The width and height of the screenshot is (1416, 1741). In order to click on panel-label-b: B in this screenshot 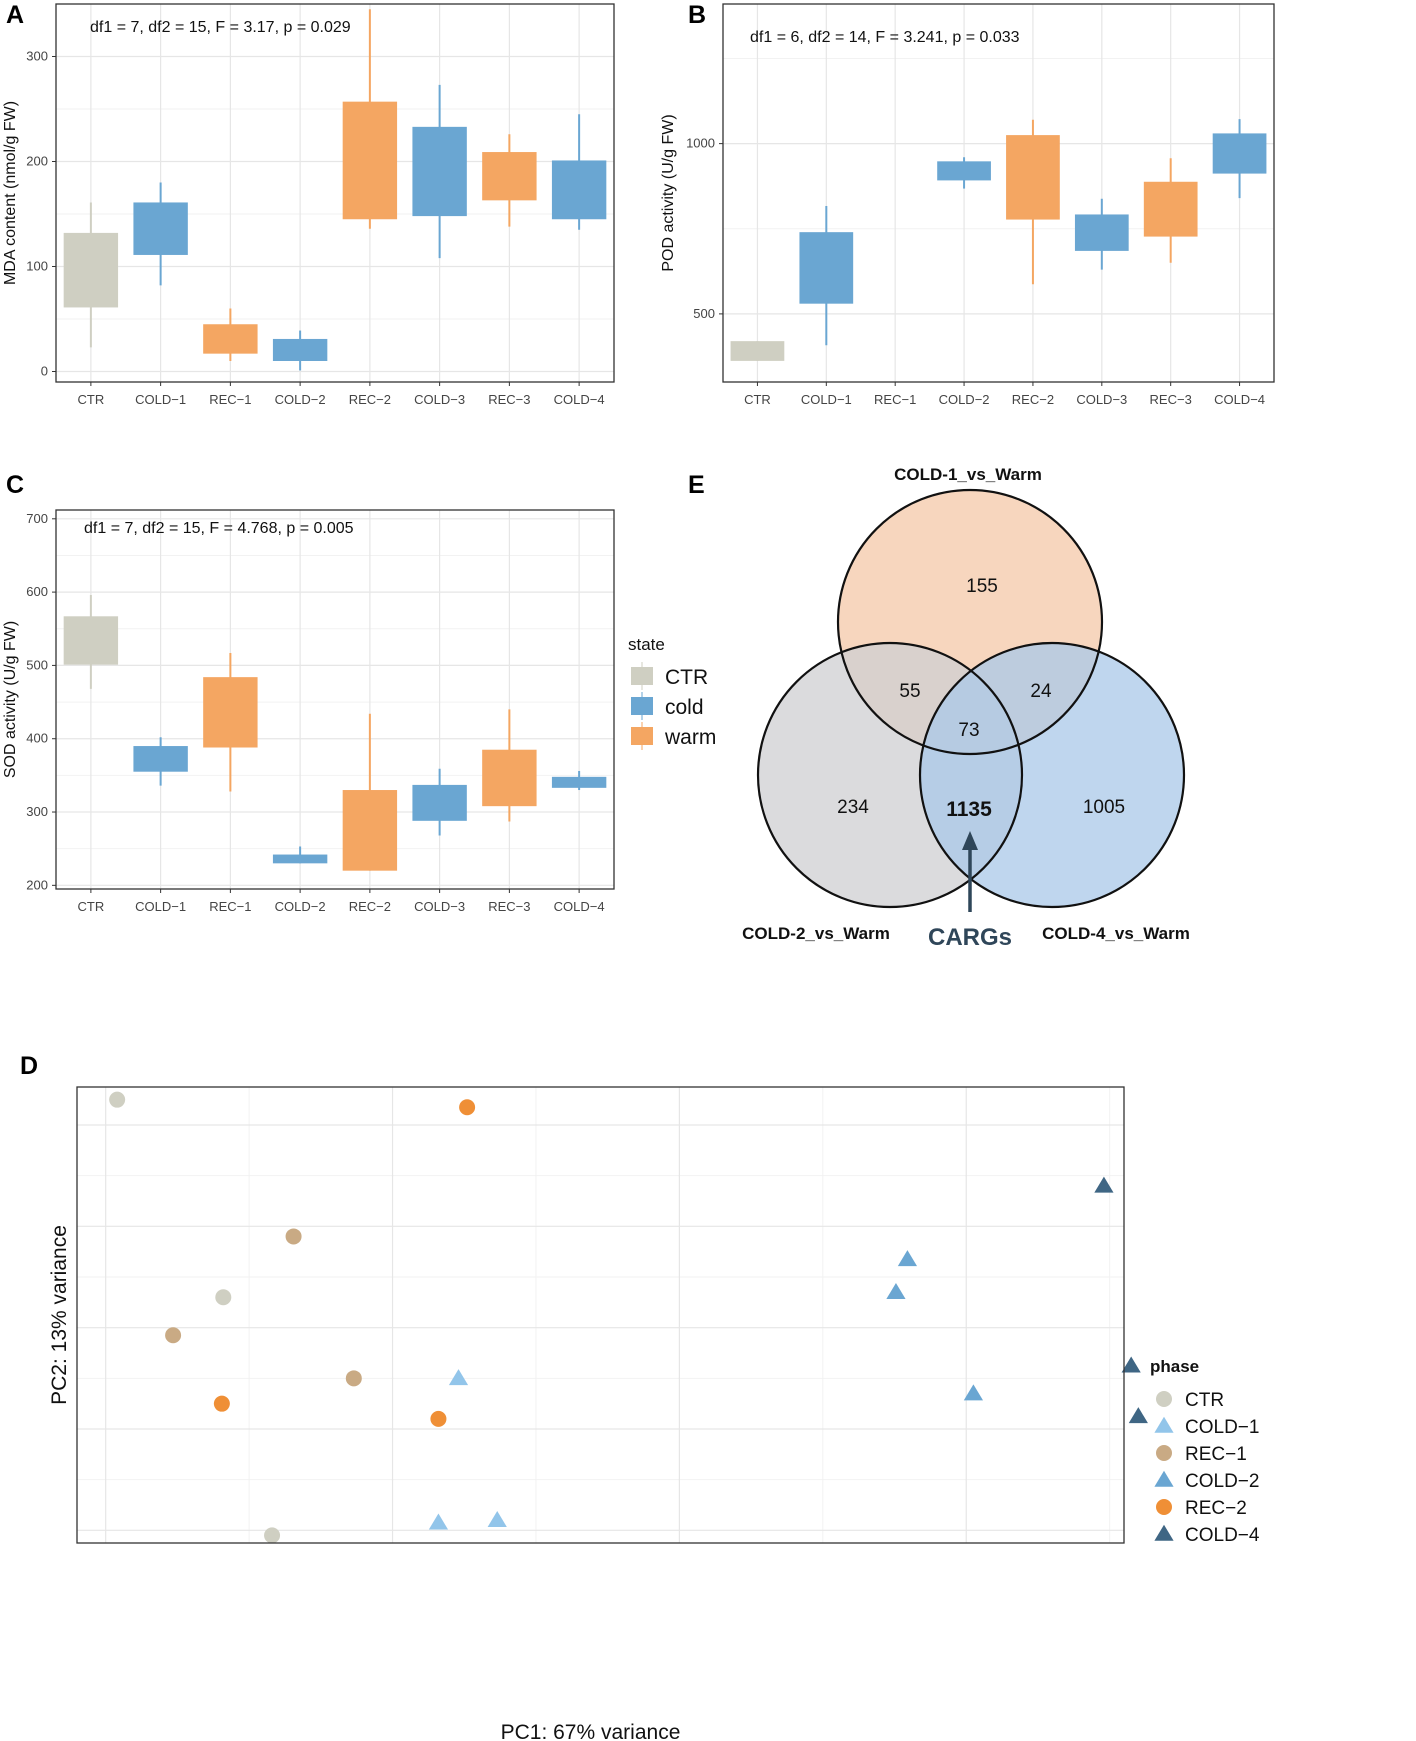, I will do `click(697, 15)`.